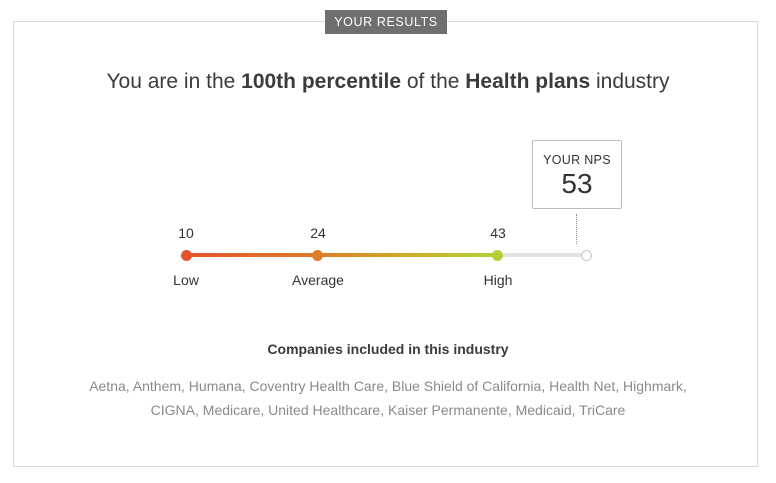 The width and height of the screenshot is (776, 483). Describe the element at coordinates (342, 255) in the screenshot. I see `scale-track-fill` at that location.